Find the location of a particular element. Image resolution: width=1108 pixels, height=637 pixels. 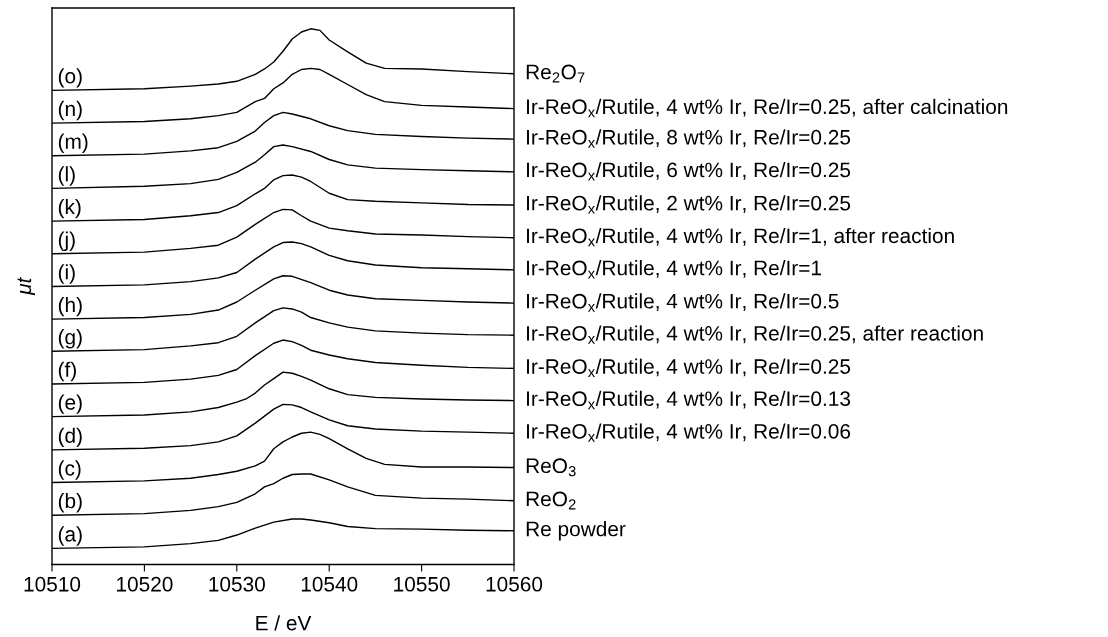

series-label: Ir-ReO$_{x}$/Rutile, 4 wt% Ir, Re/Ir=1, after reaction is located at coordinates (740, 237).